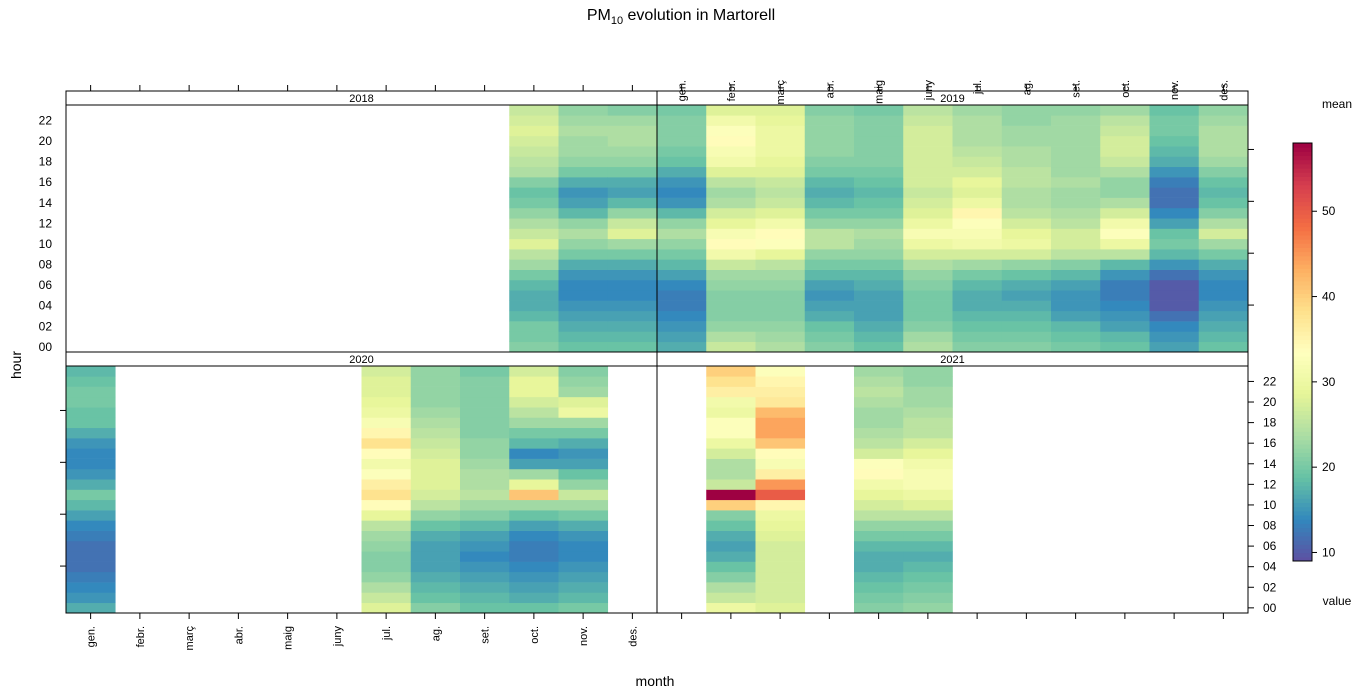  Describe the element at coordinates (361, 360) in the screenshot. I see `panel-strip-label: 2020` at that location.